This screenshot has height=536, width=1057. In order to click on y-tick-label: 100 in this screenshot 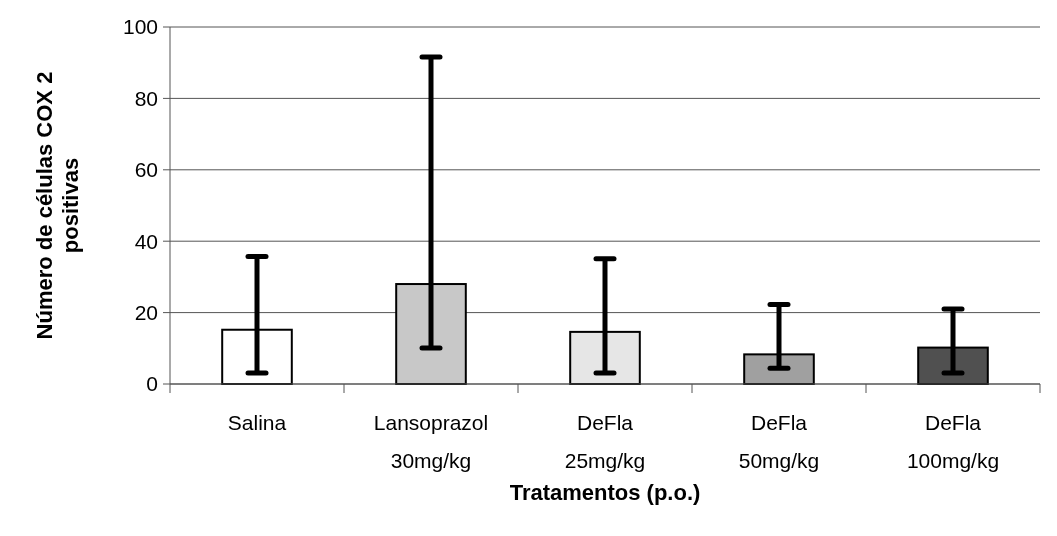, I will do `click(140, 27)`.